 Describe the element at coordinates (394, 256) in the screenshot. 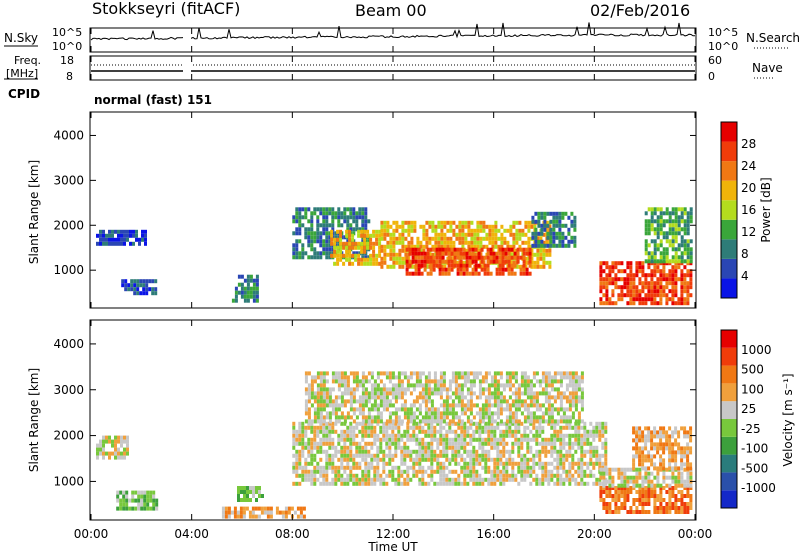

I see `power-data` at that location.